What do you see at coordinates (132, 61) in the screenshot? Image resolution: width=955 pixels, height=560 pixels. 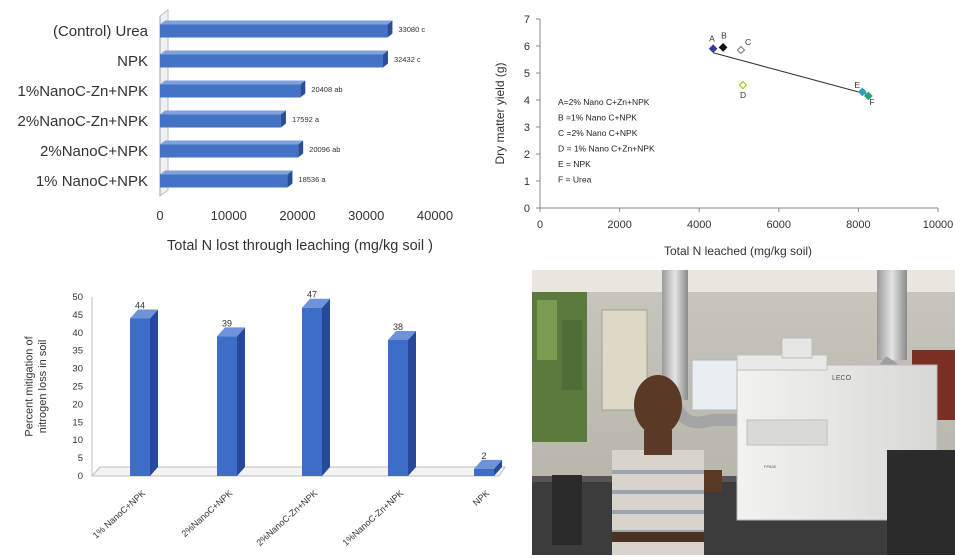 I see `category-label: NPK` at bounding box center [132, 61].